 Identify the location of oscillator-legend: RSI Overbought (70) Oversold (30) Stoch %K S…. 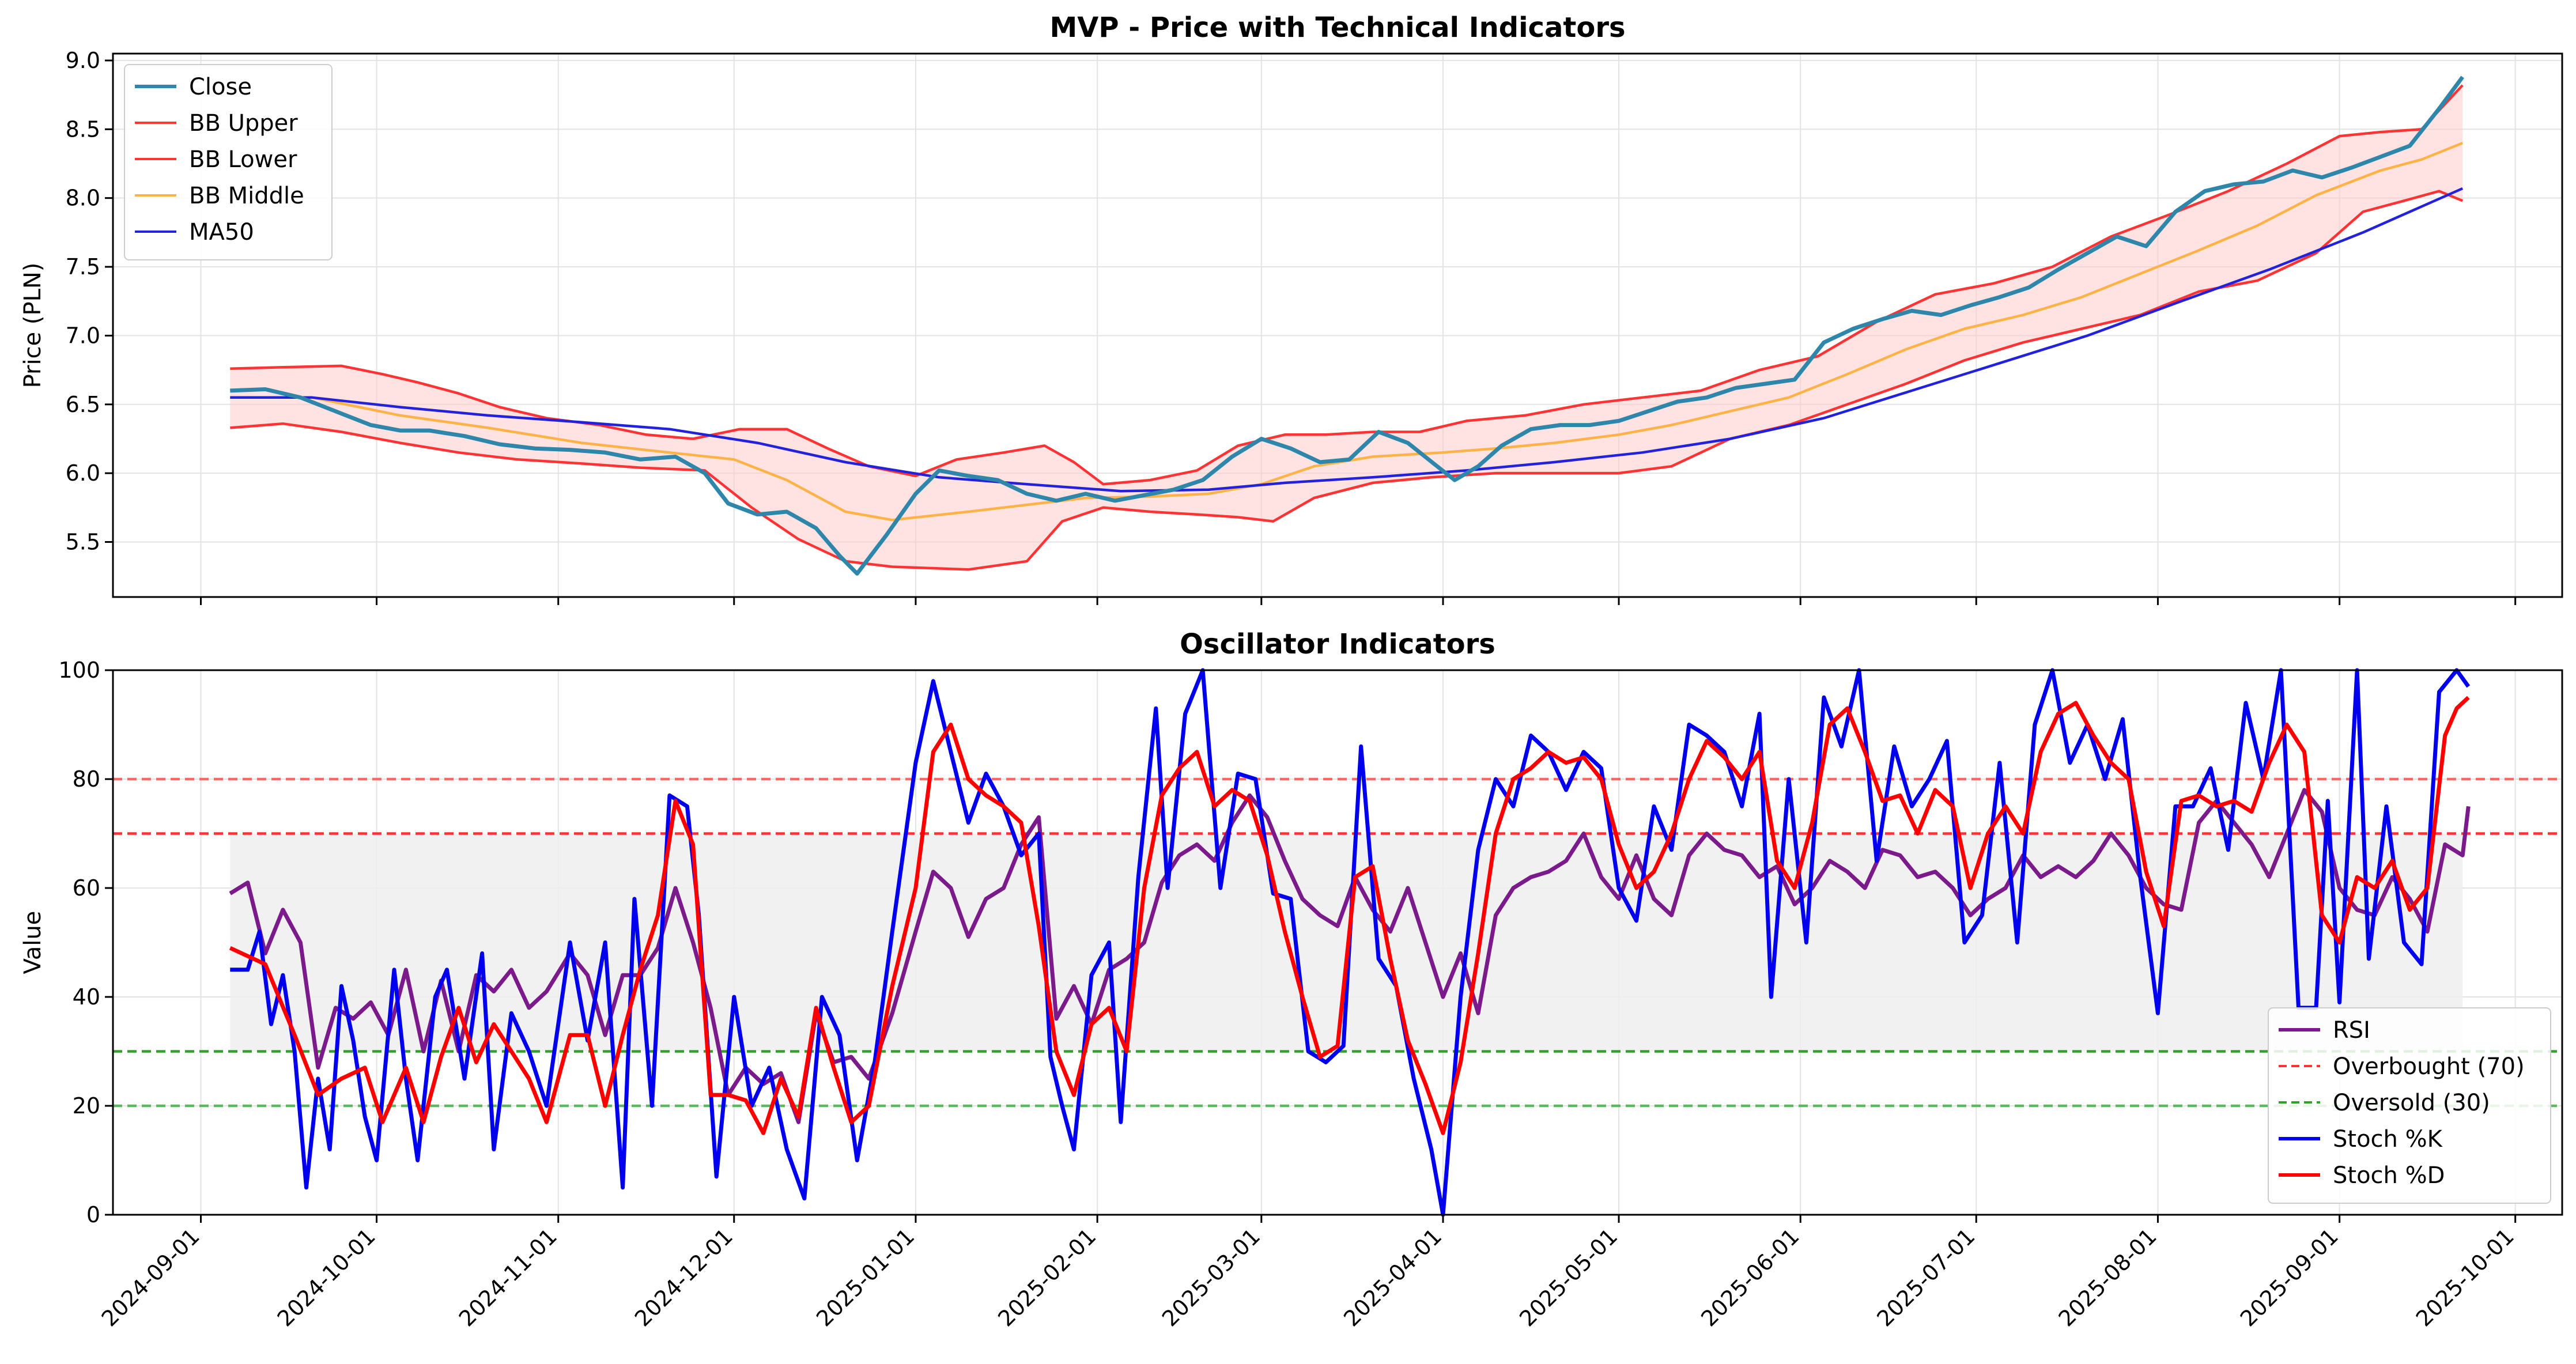
(2409, 1105).